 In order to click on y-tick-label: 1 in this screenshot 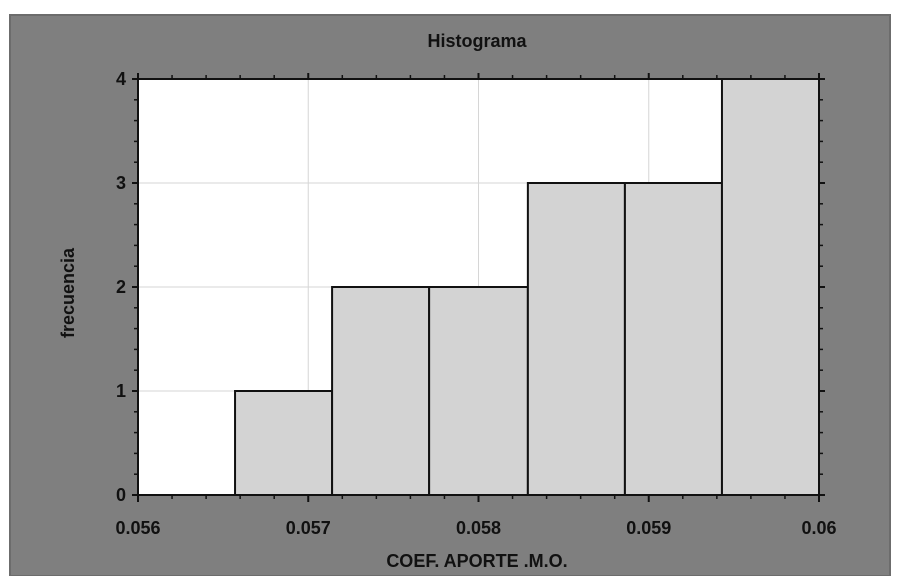, I will do `click(121, 391)`.